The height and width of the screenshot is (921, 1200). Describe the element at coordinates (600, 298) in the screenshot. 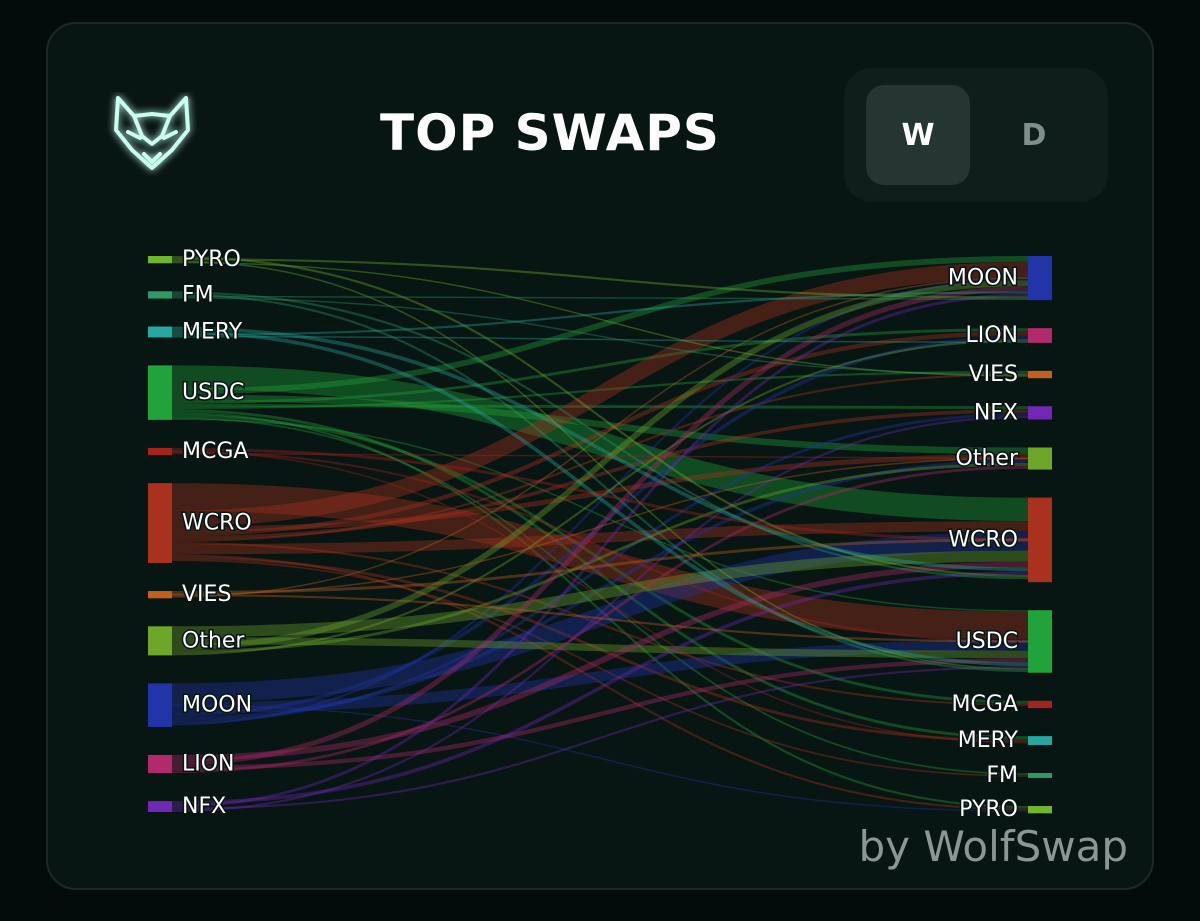

I see `link-fm-to-moon` at that location.